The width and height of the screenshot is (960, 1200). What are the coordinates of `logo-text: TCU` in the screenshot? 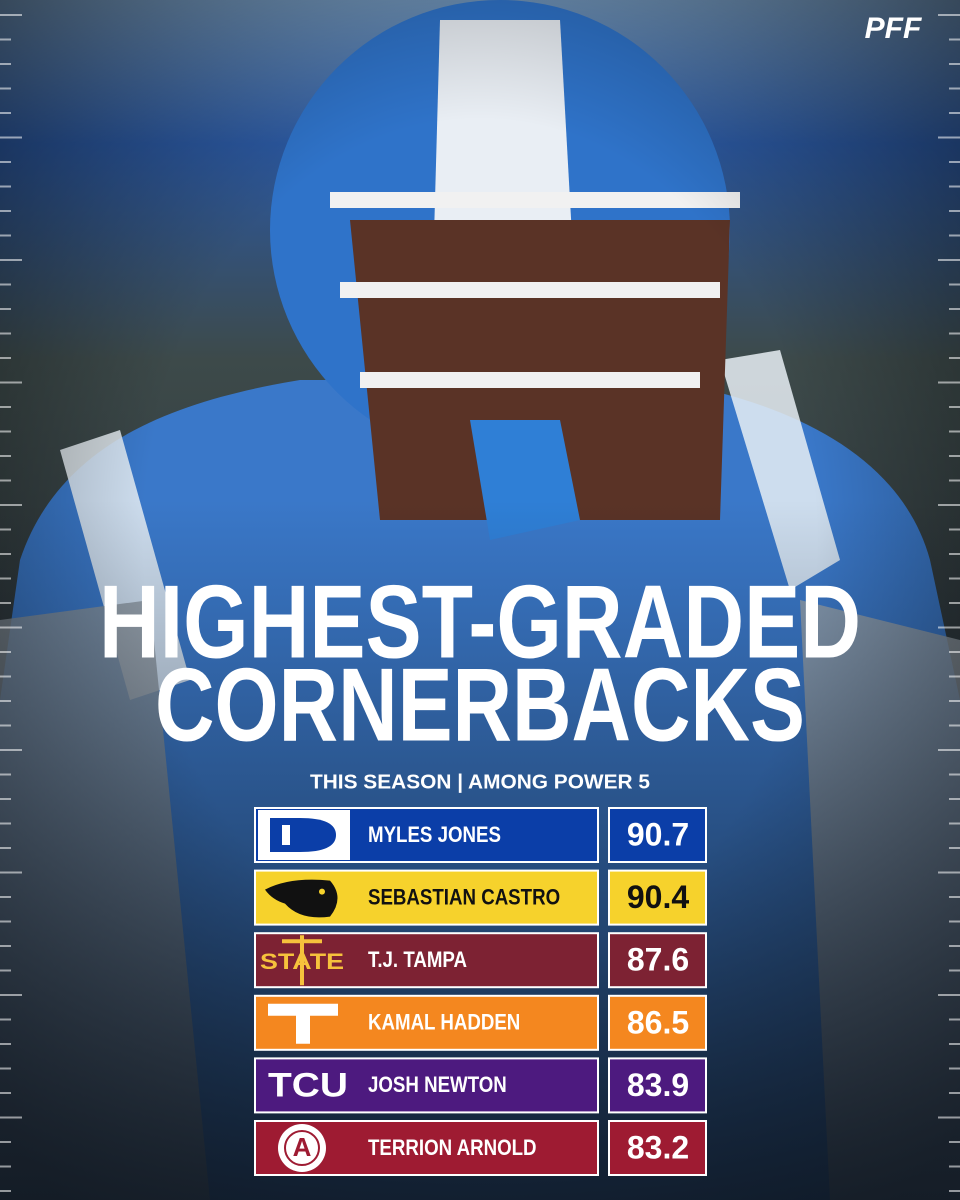 It's located at (308, 1085).